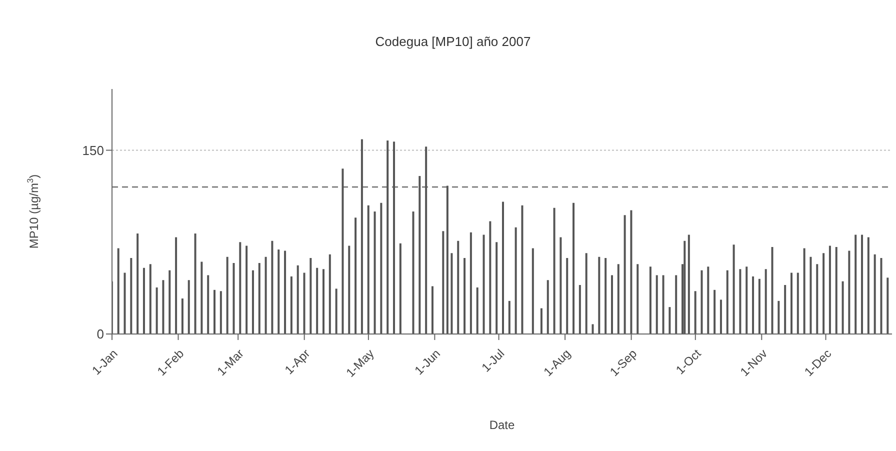 The image size is (896, 451). Describe the element at coordinates (93, 150) in the screenshot. I see `y-tick-label: 150` at that location.